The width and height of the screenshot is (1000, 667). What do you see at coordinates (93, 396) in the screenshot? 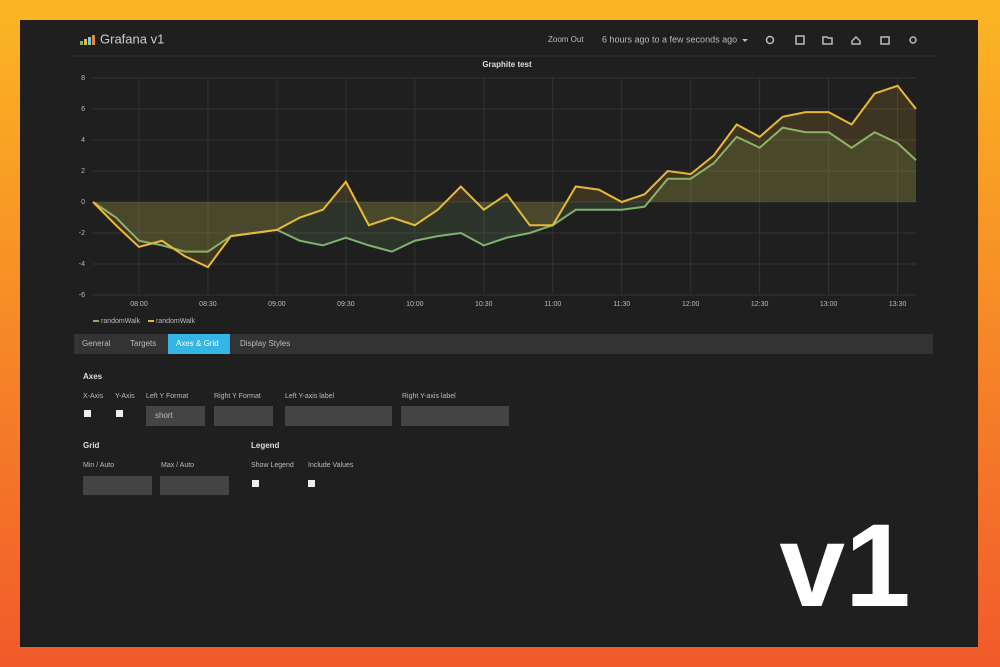
I see `field-label: X-Axis` at bounding box center [93, 396].